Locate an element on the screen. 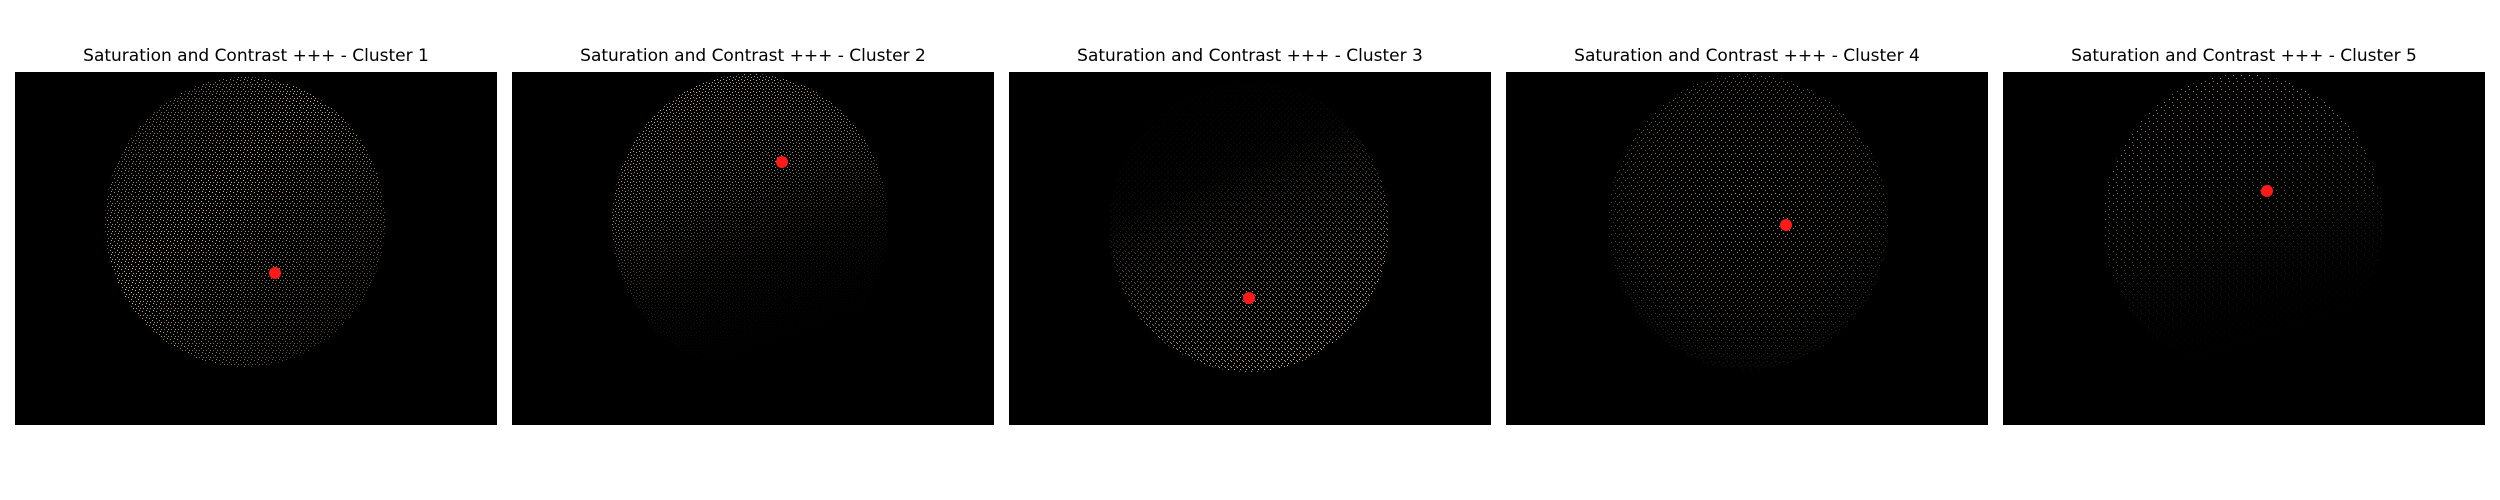 The height and width of the screenshot is (500, 2500). panel-title: Saturation and Contrast +++ - Cluster 1 is located at coordinates (256, 56).